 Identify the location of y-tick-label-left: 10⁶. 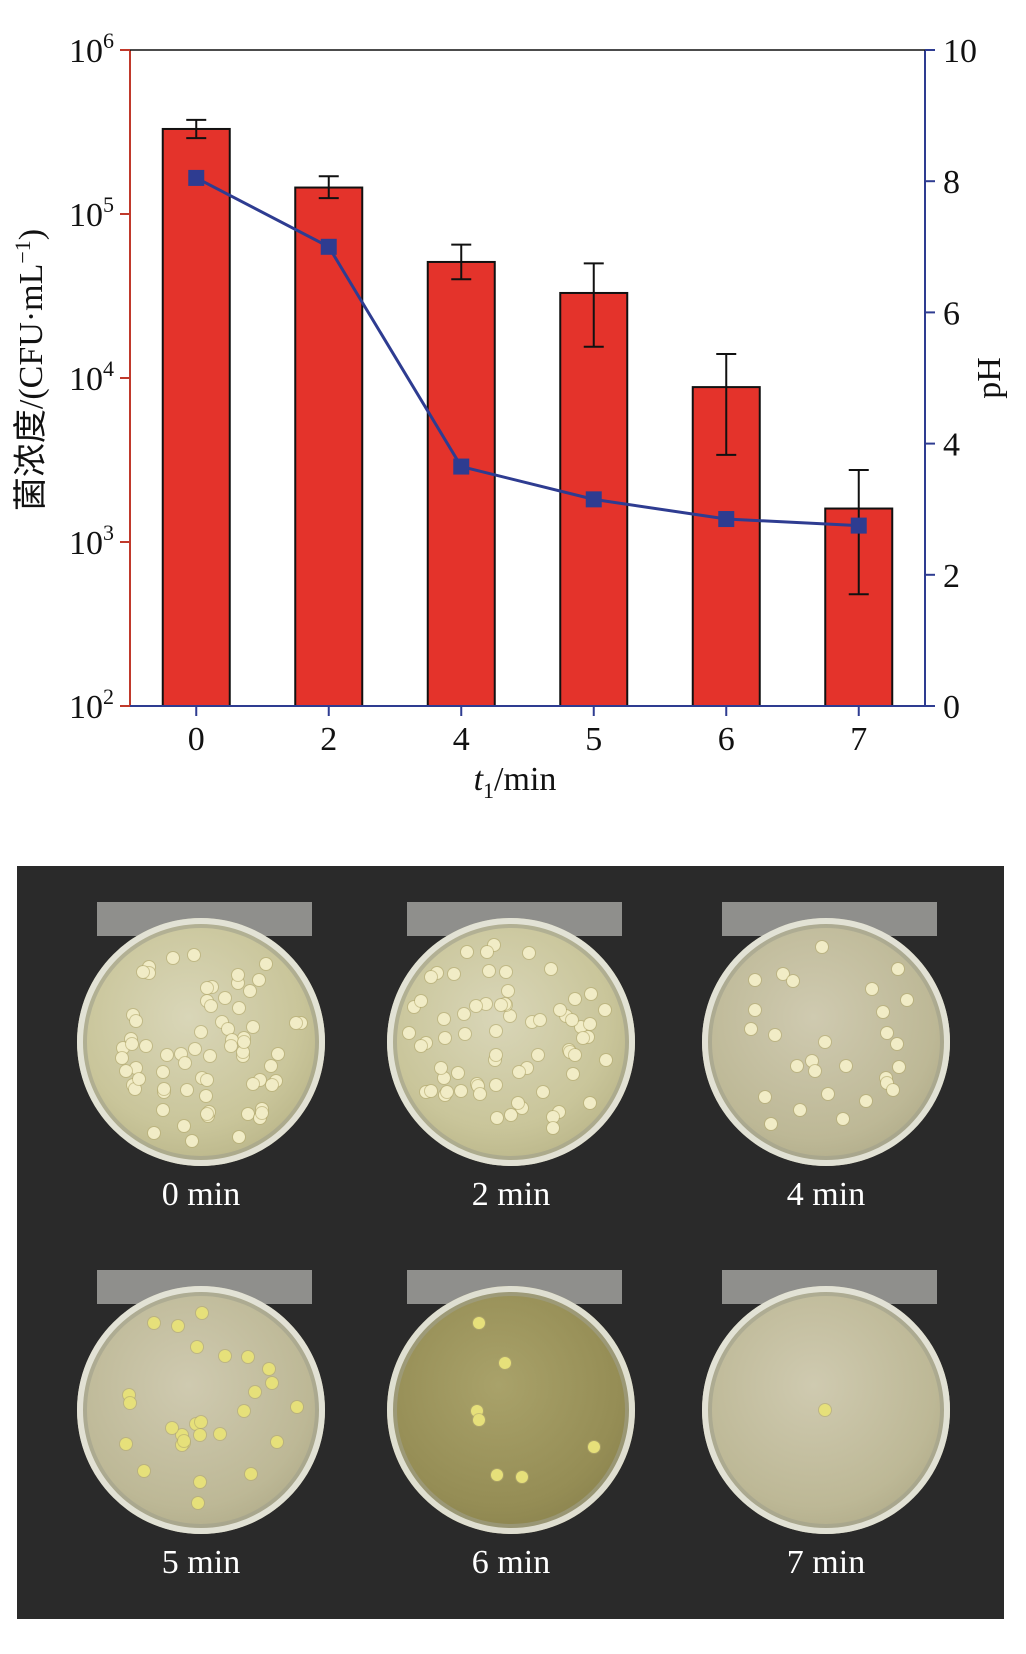
(91, 49).